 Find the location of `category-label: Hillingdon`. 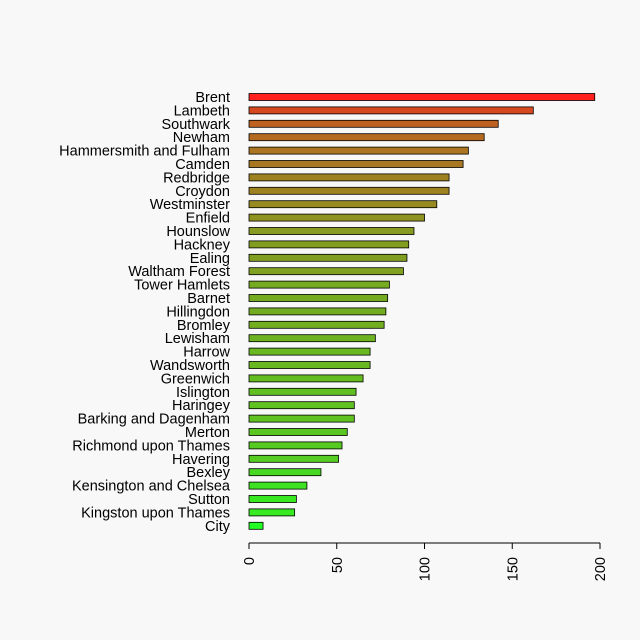

category-label: Hillingdon is located at coordinates (198, 312).